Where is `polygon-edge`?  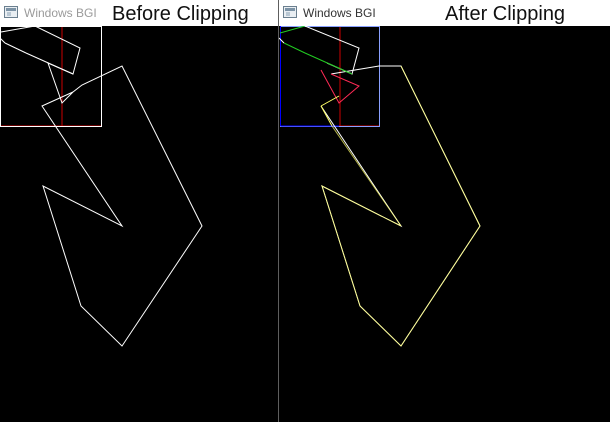
polygon-edge is located at coordinates (49, 63).